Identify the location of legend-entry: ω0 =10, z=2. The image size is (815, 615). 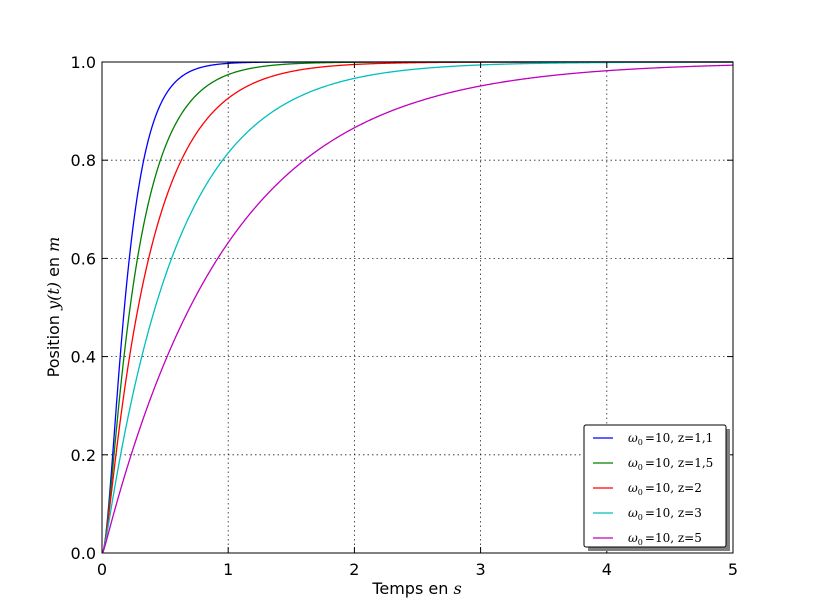
(665, 489).